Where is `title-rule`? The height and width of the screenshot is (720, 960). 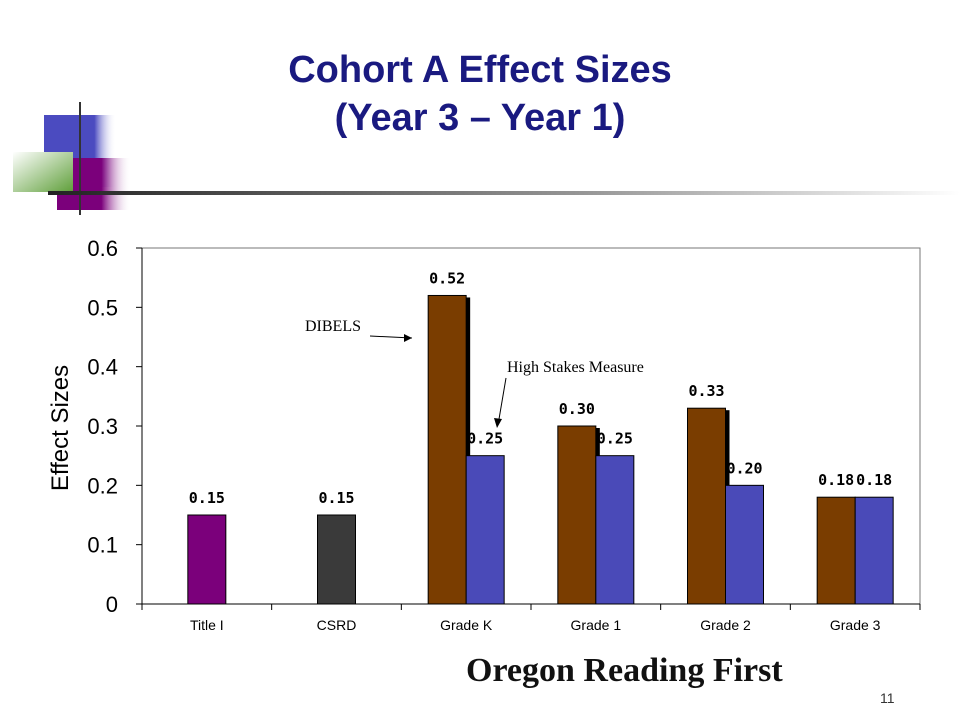 title-rule is located at coordinates (504, 193).